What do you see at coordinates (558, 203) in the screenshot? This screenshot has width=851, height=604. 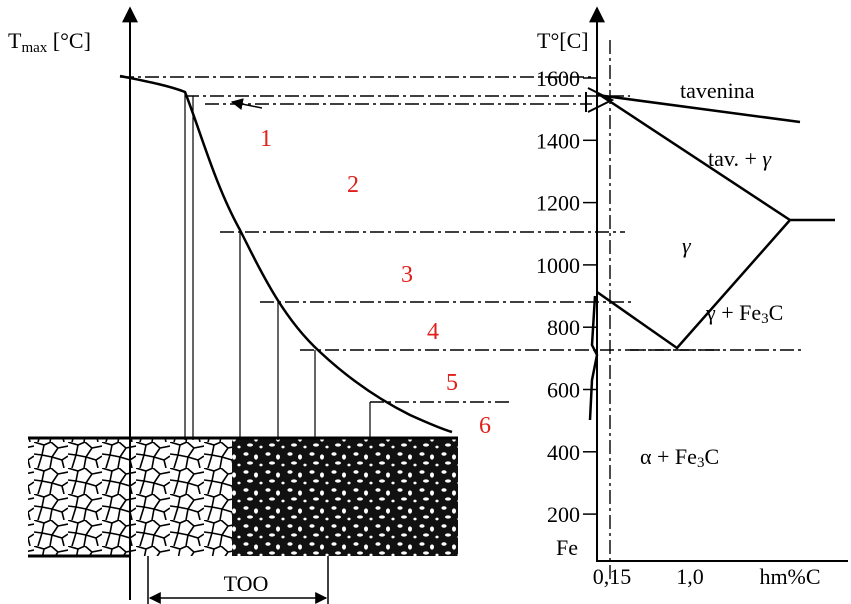 I see `y-tick-label: 1200` at bounding box center [558, 203].